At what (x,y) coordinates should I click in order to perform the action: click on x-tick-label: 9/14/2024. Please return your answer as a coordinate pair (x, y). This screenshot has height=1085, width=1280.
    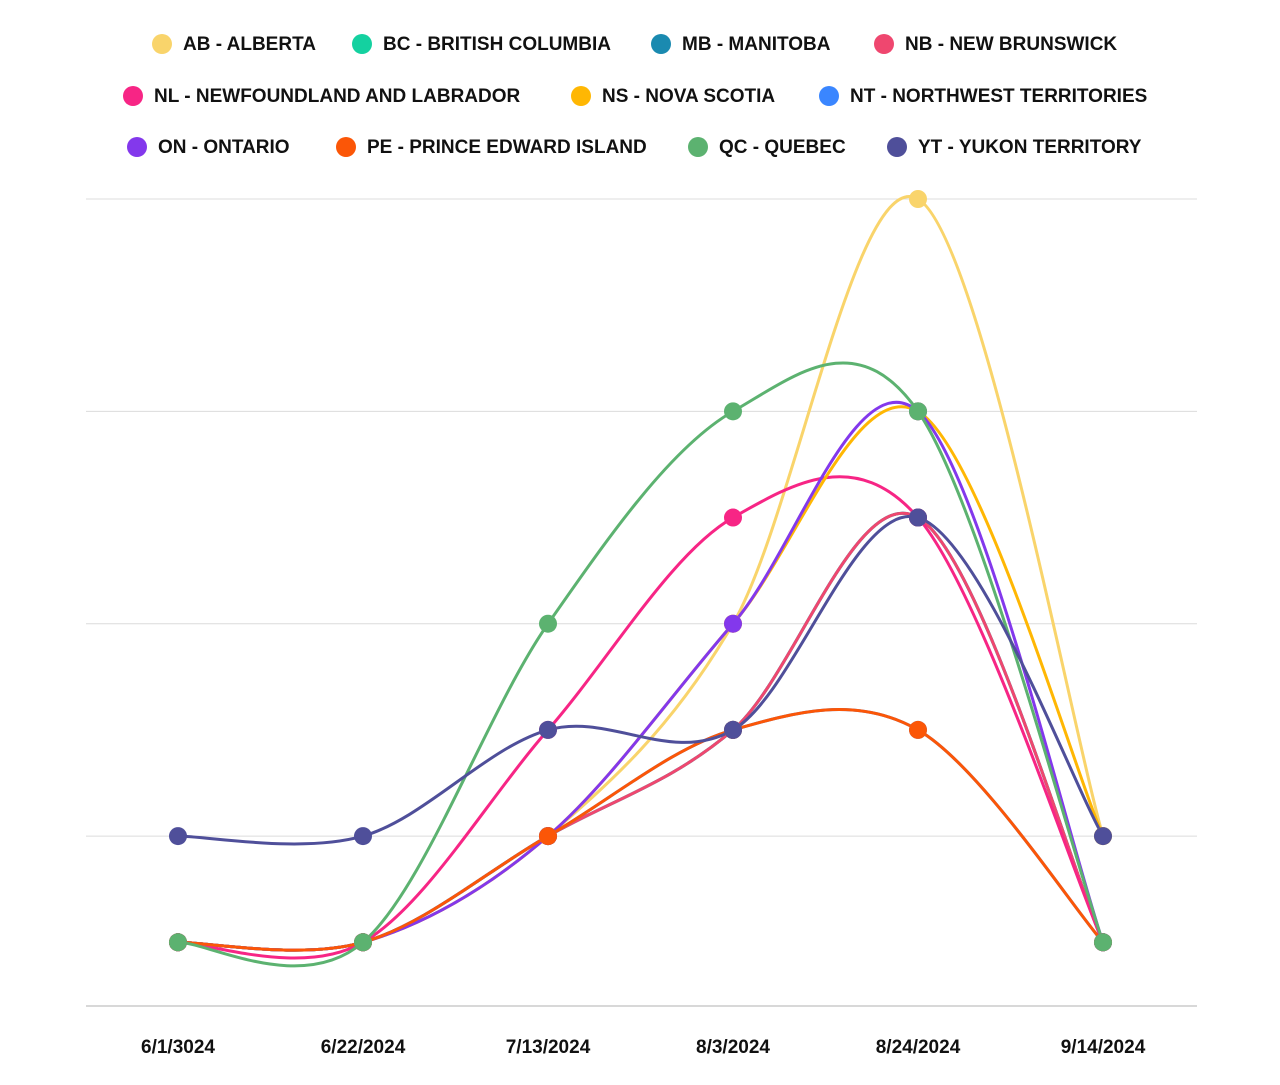
    Looking at the image, I should click on (1103, 1047).